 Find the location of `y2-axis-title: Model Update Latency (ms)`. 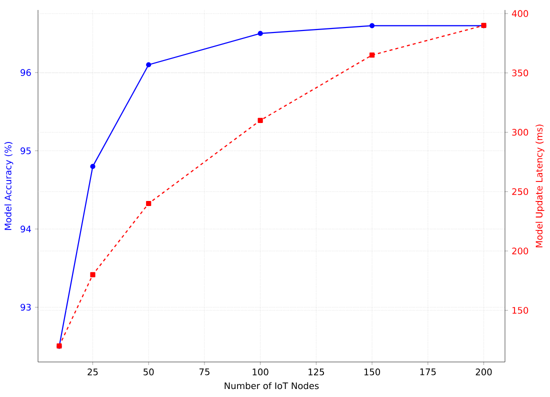

y2-axis-title: Model Update Latency (ms) is located at coordinates (540, 186).